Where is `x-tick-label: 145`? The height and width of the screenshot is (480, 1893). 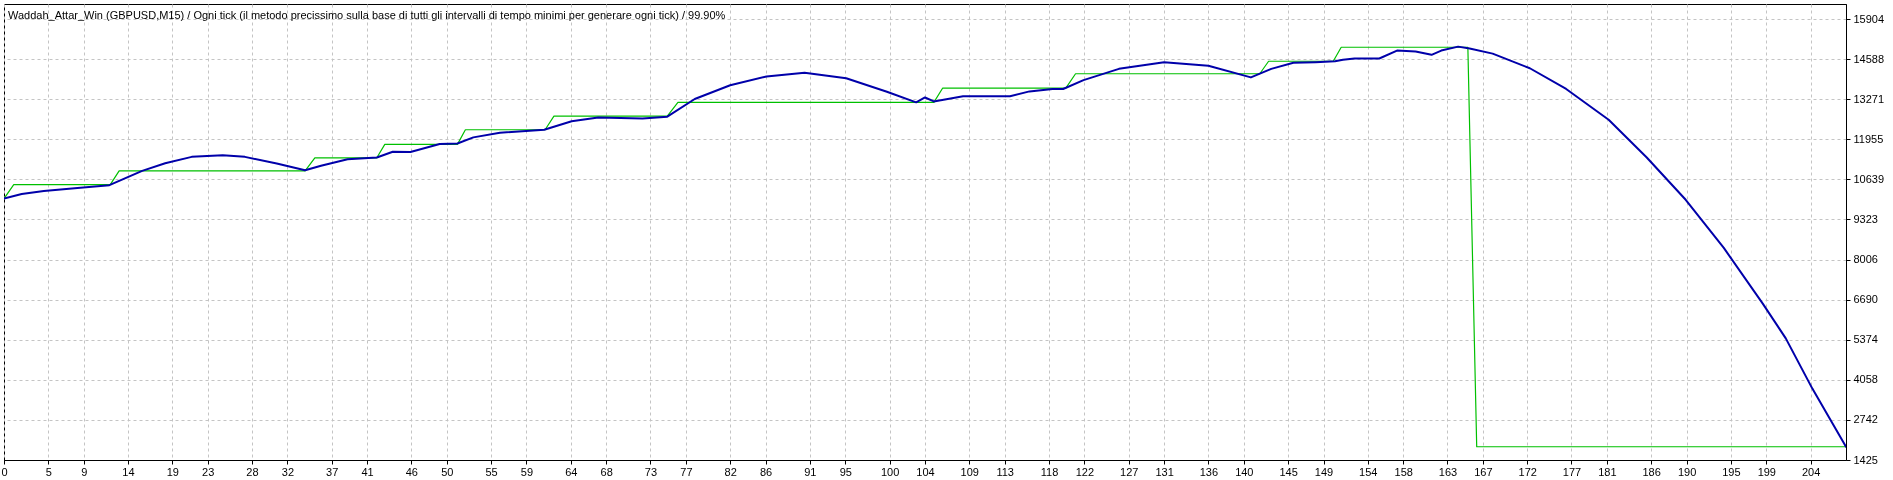 x-tick-label: 145 is located at coordinates (1288, 471).